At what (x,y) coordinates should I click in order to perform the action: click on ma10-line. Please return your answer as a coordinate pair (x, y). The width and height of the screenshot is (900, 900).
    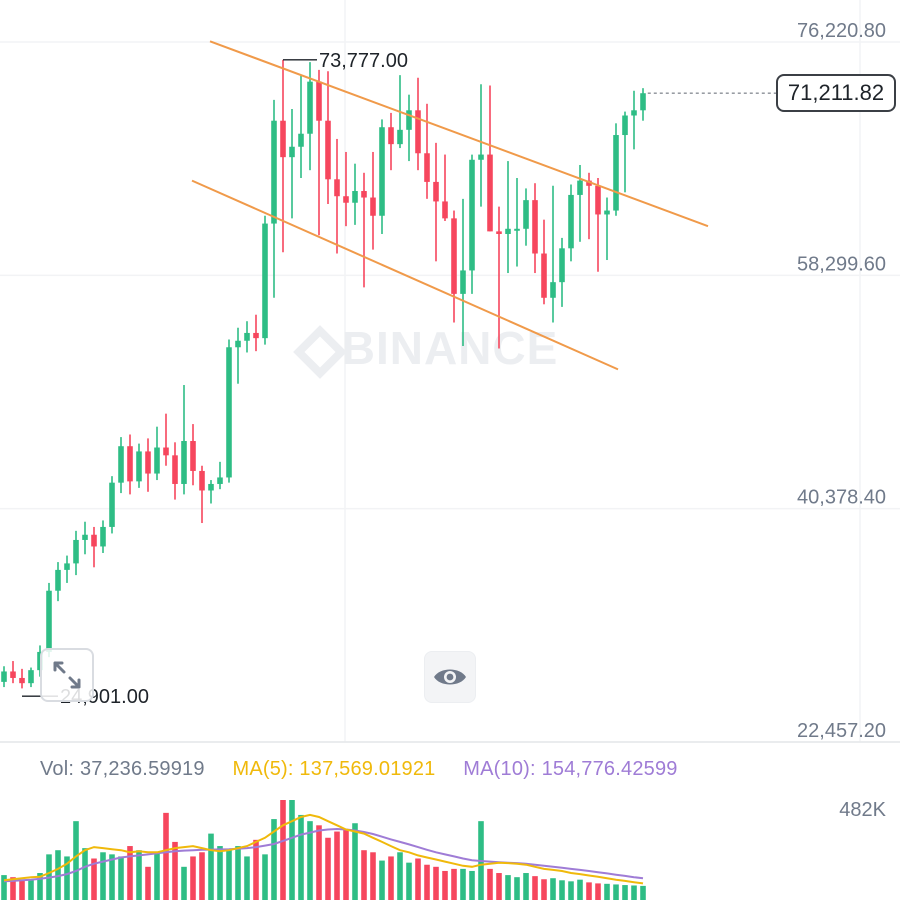
    Looking at the image, I should click on (323, 855).